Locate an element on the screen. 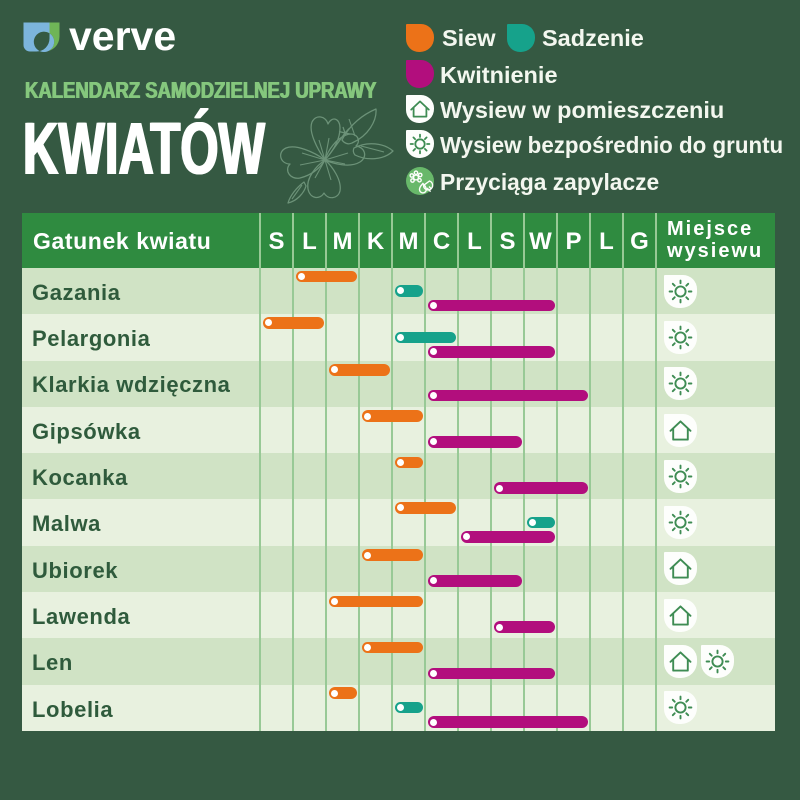 The width and height of the screenshot is (800, 800). svg-text: KALENDARZ SAMODZIELNEJ UPRAWY is located at coordinates (201, 90).